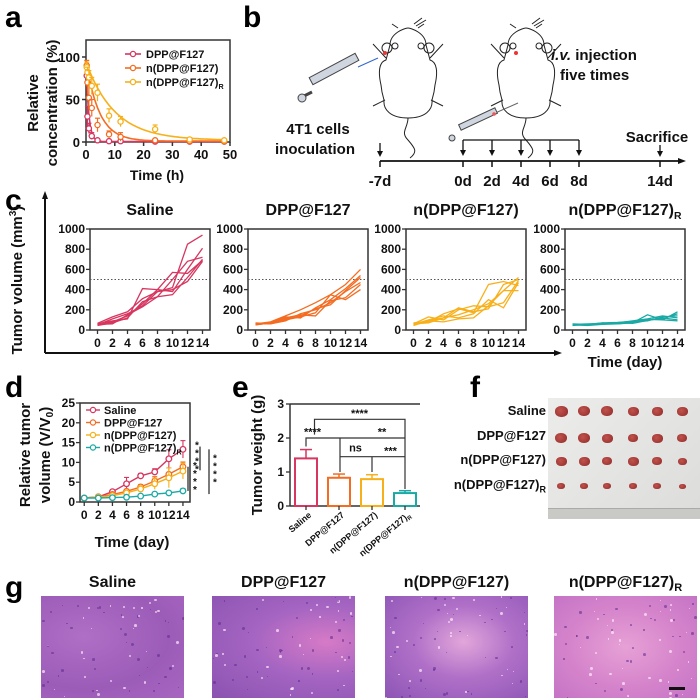 Image resolution: width=700 pixels, height=700 pixels. I want to click on sacrifice-label: Sacrifice, so click(657, 137).